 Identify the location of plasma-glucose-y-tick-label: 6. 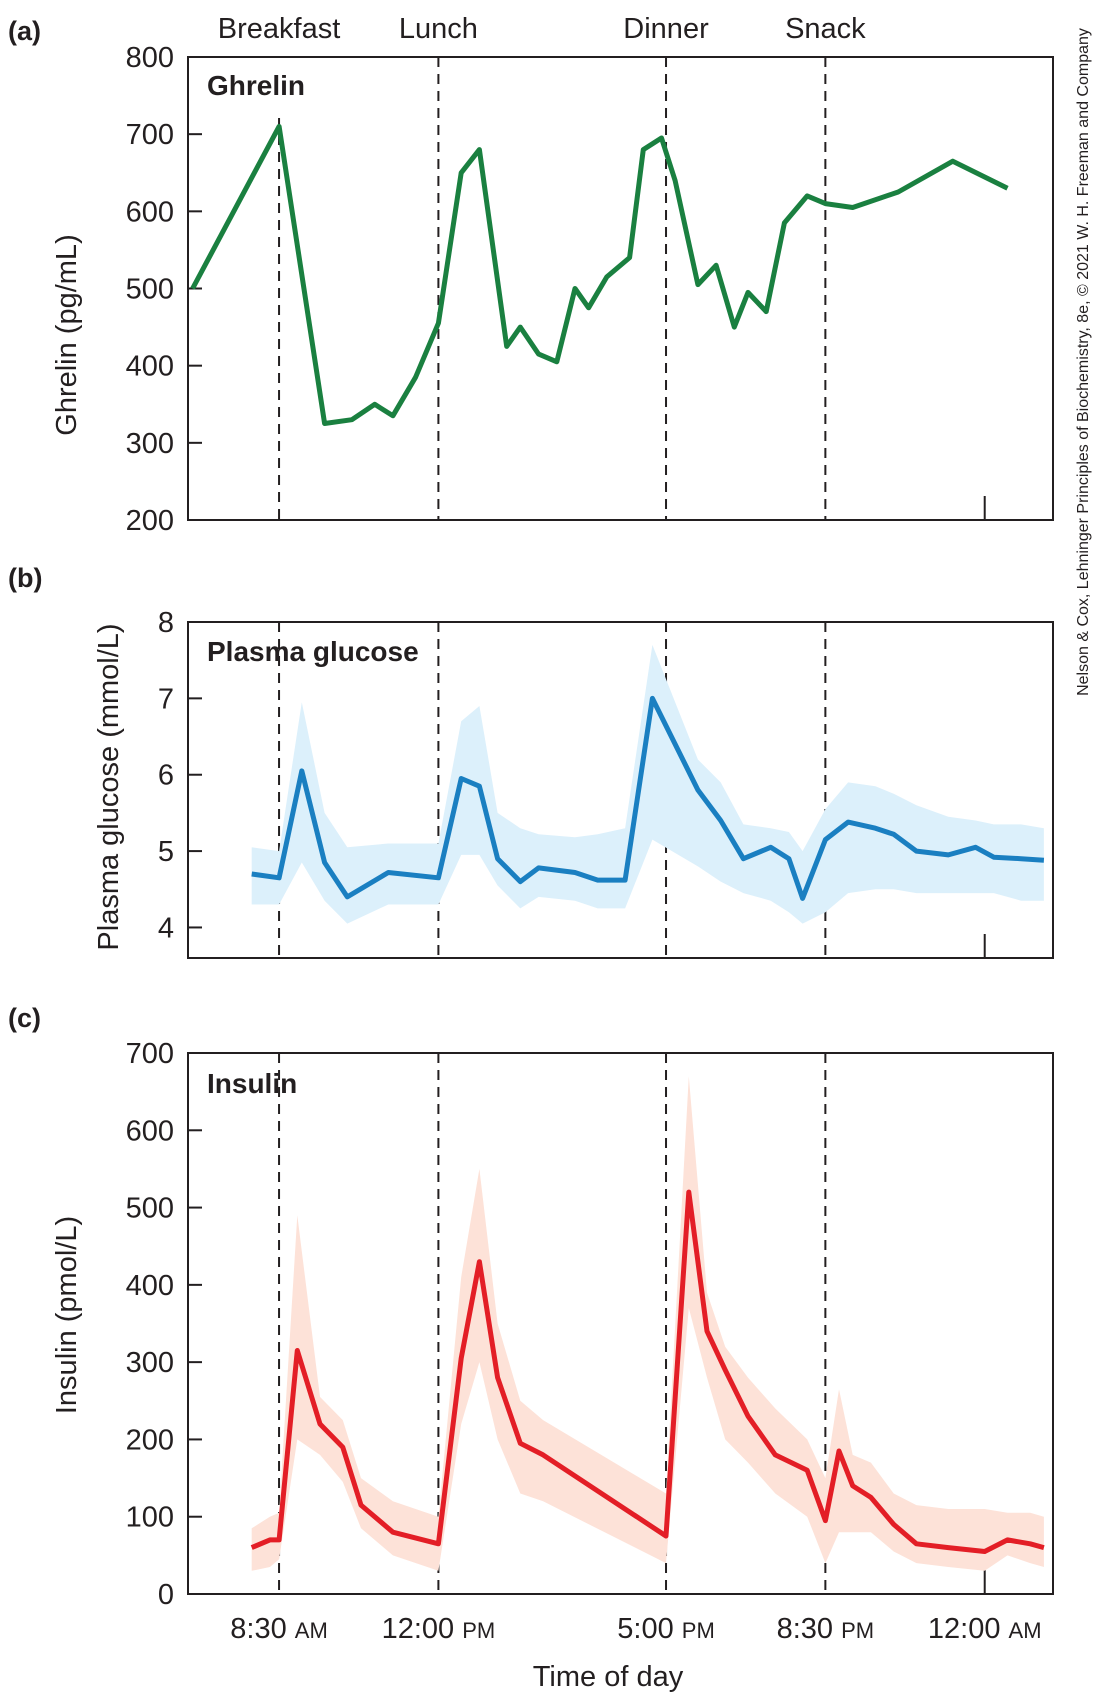
(166, 776).